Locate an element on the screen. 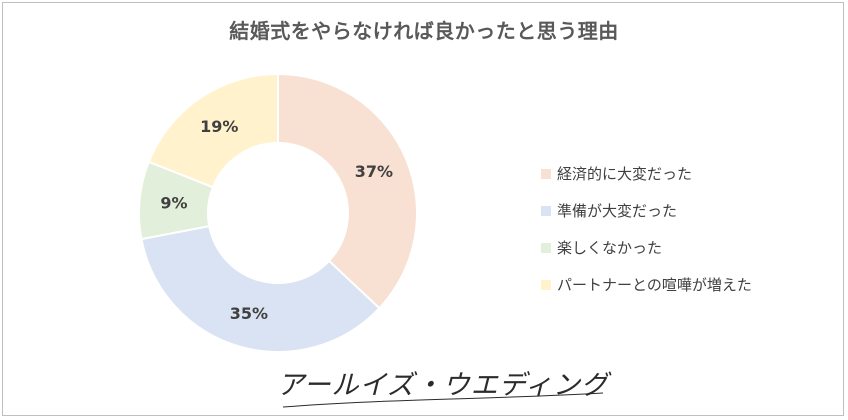  legend-item: 準備が大変だった is located at coordinates (646, 210).